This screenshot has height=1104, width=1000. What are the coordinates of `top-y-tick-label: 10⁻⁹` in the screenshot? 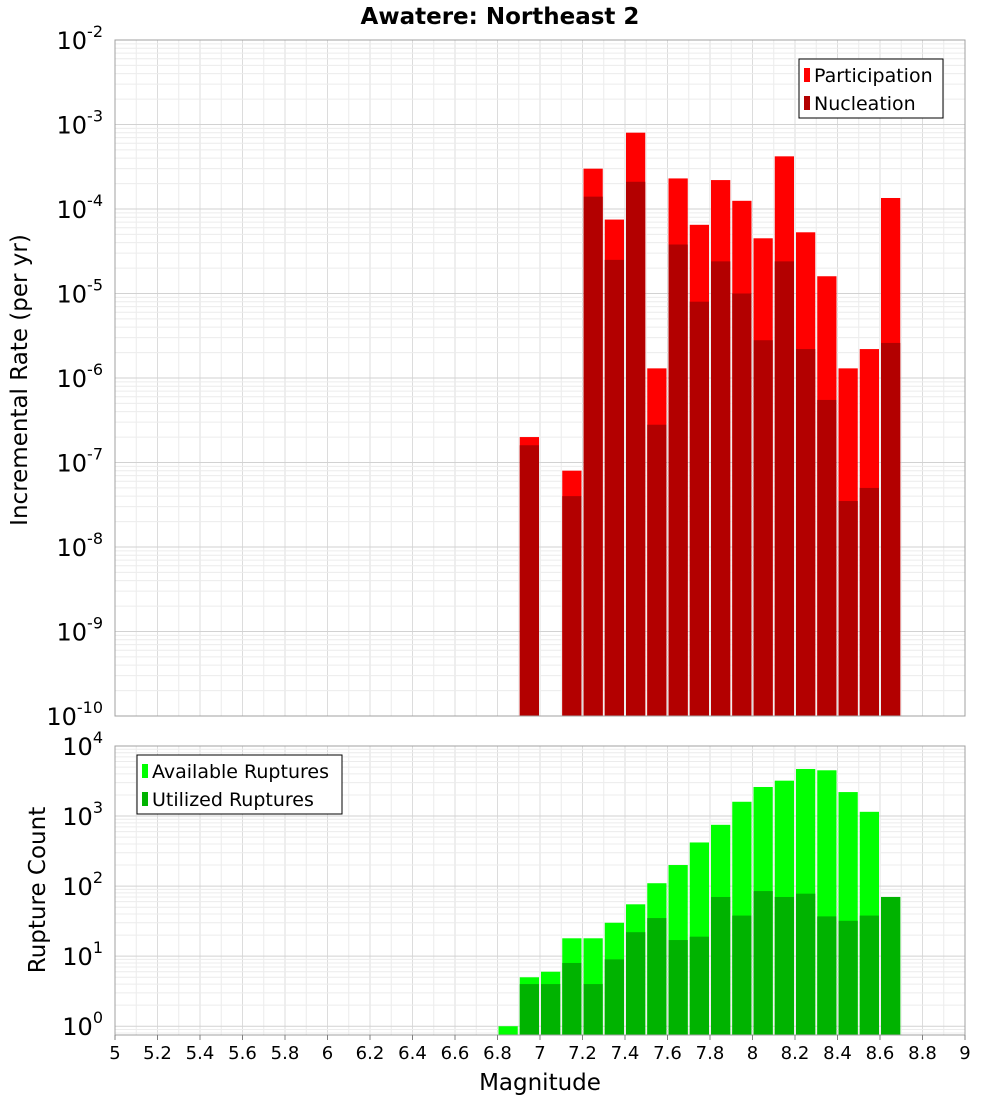 It's located at (80, 630).